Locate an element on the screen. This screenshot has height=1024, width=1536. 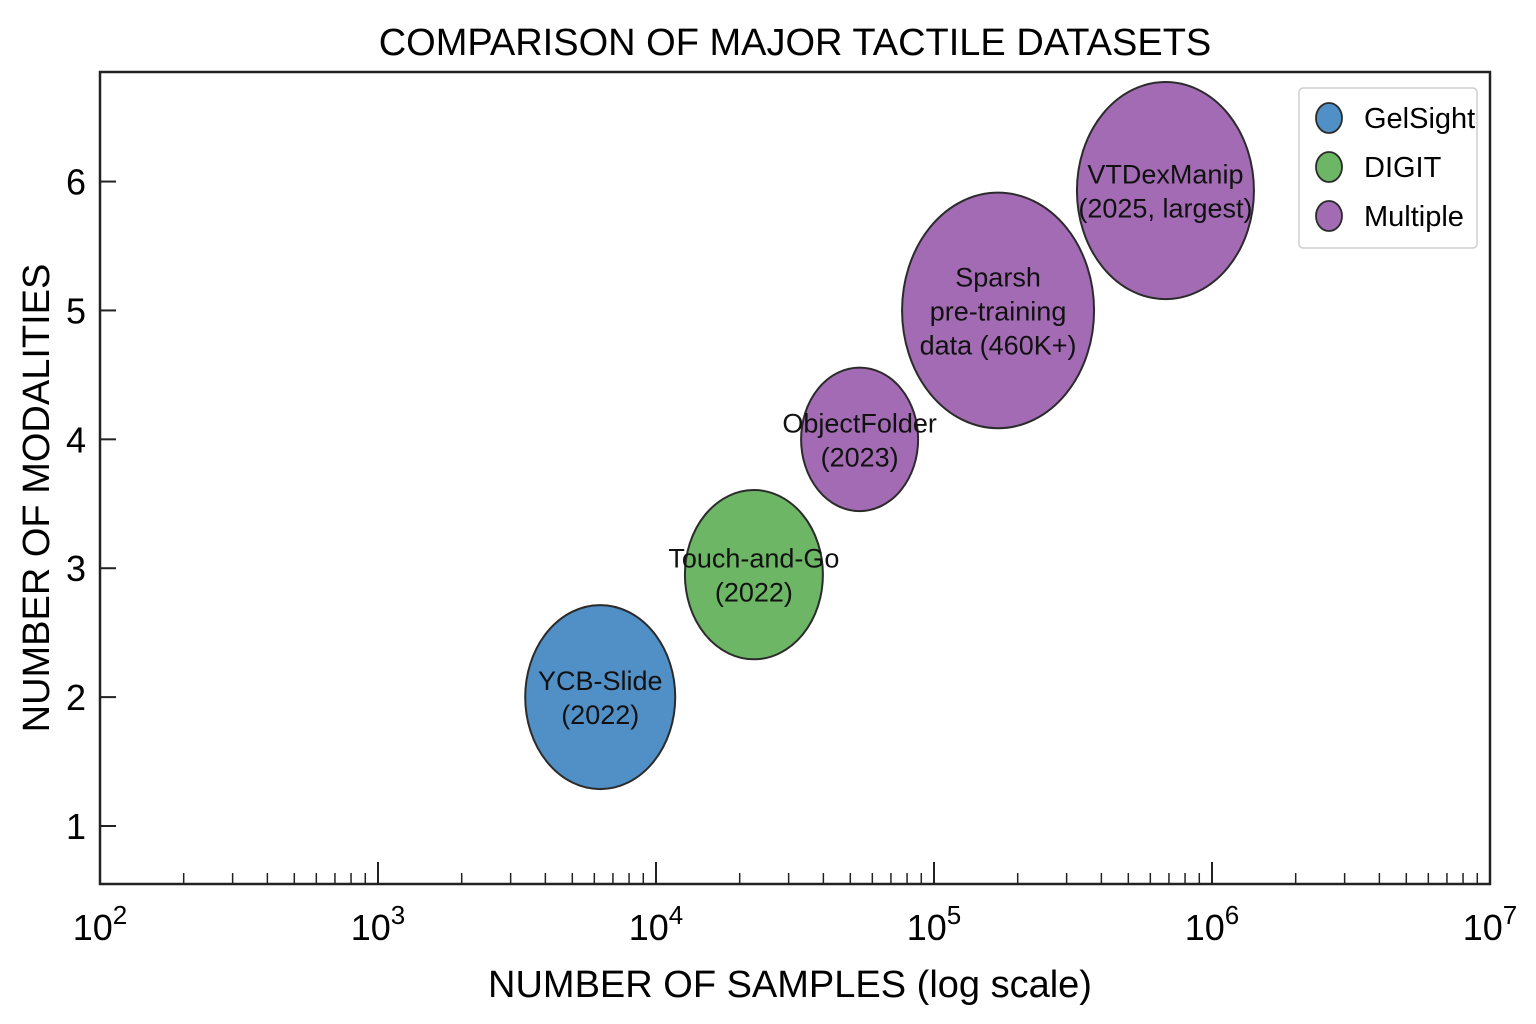
legend-label: GelSight is located at coordinates (1419, 119).